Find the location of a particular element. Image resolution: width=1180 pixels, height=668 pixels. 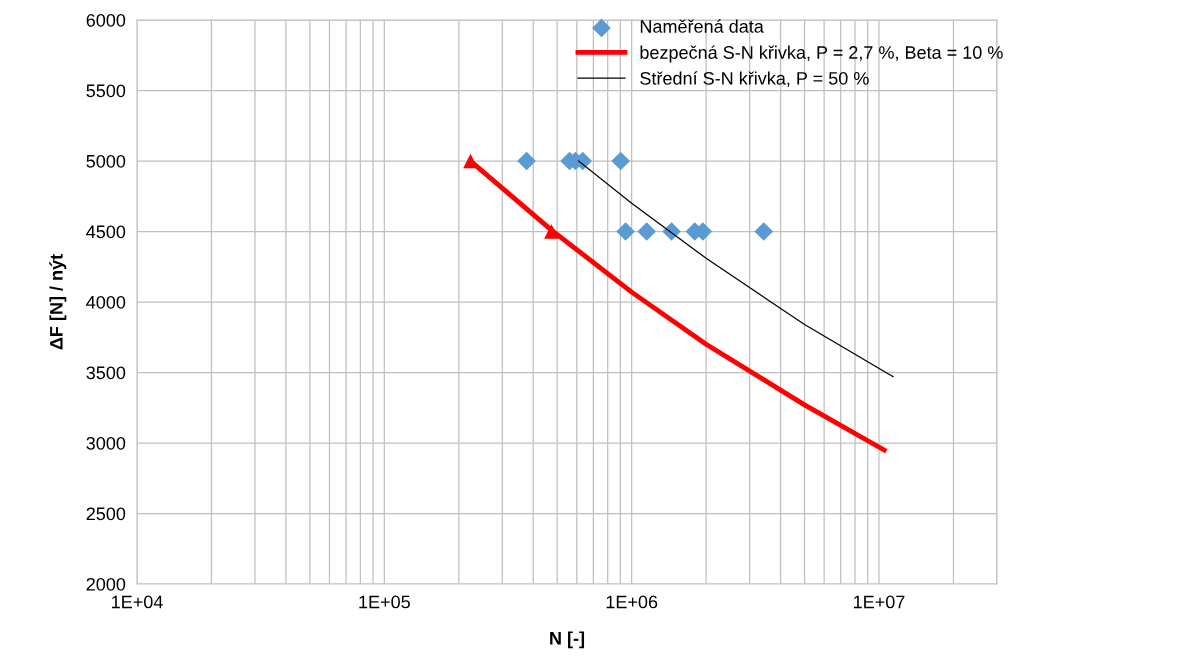

y-axis-title: ΔF [N] / nýt is located at coordinates (58, 302).